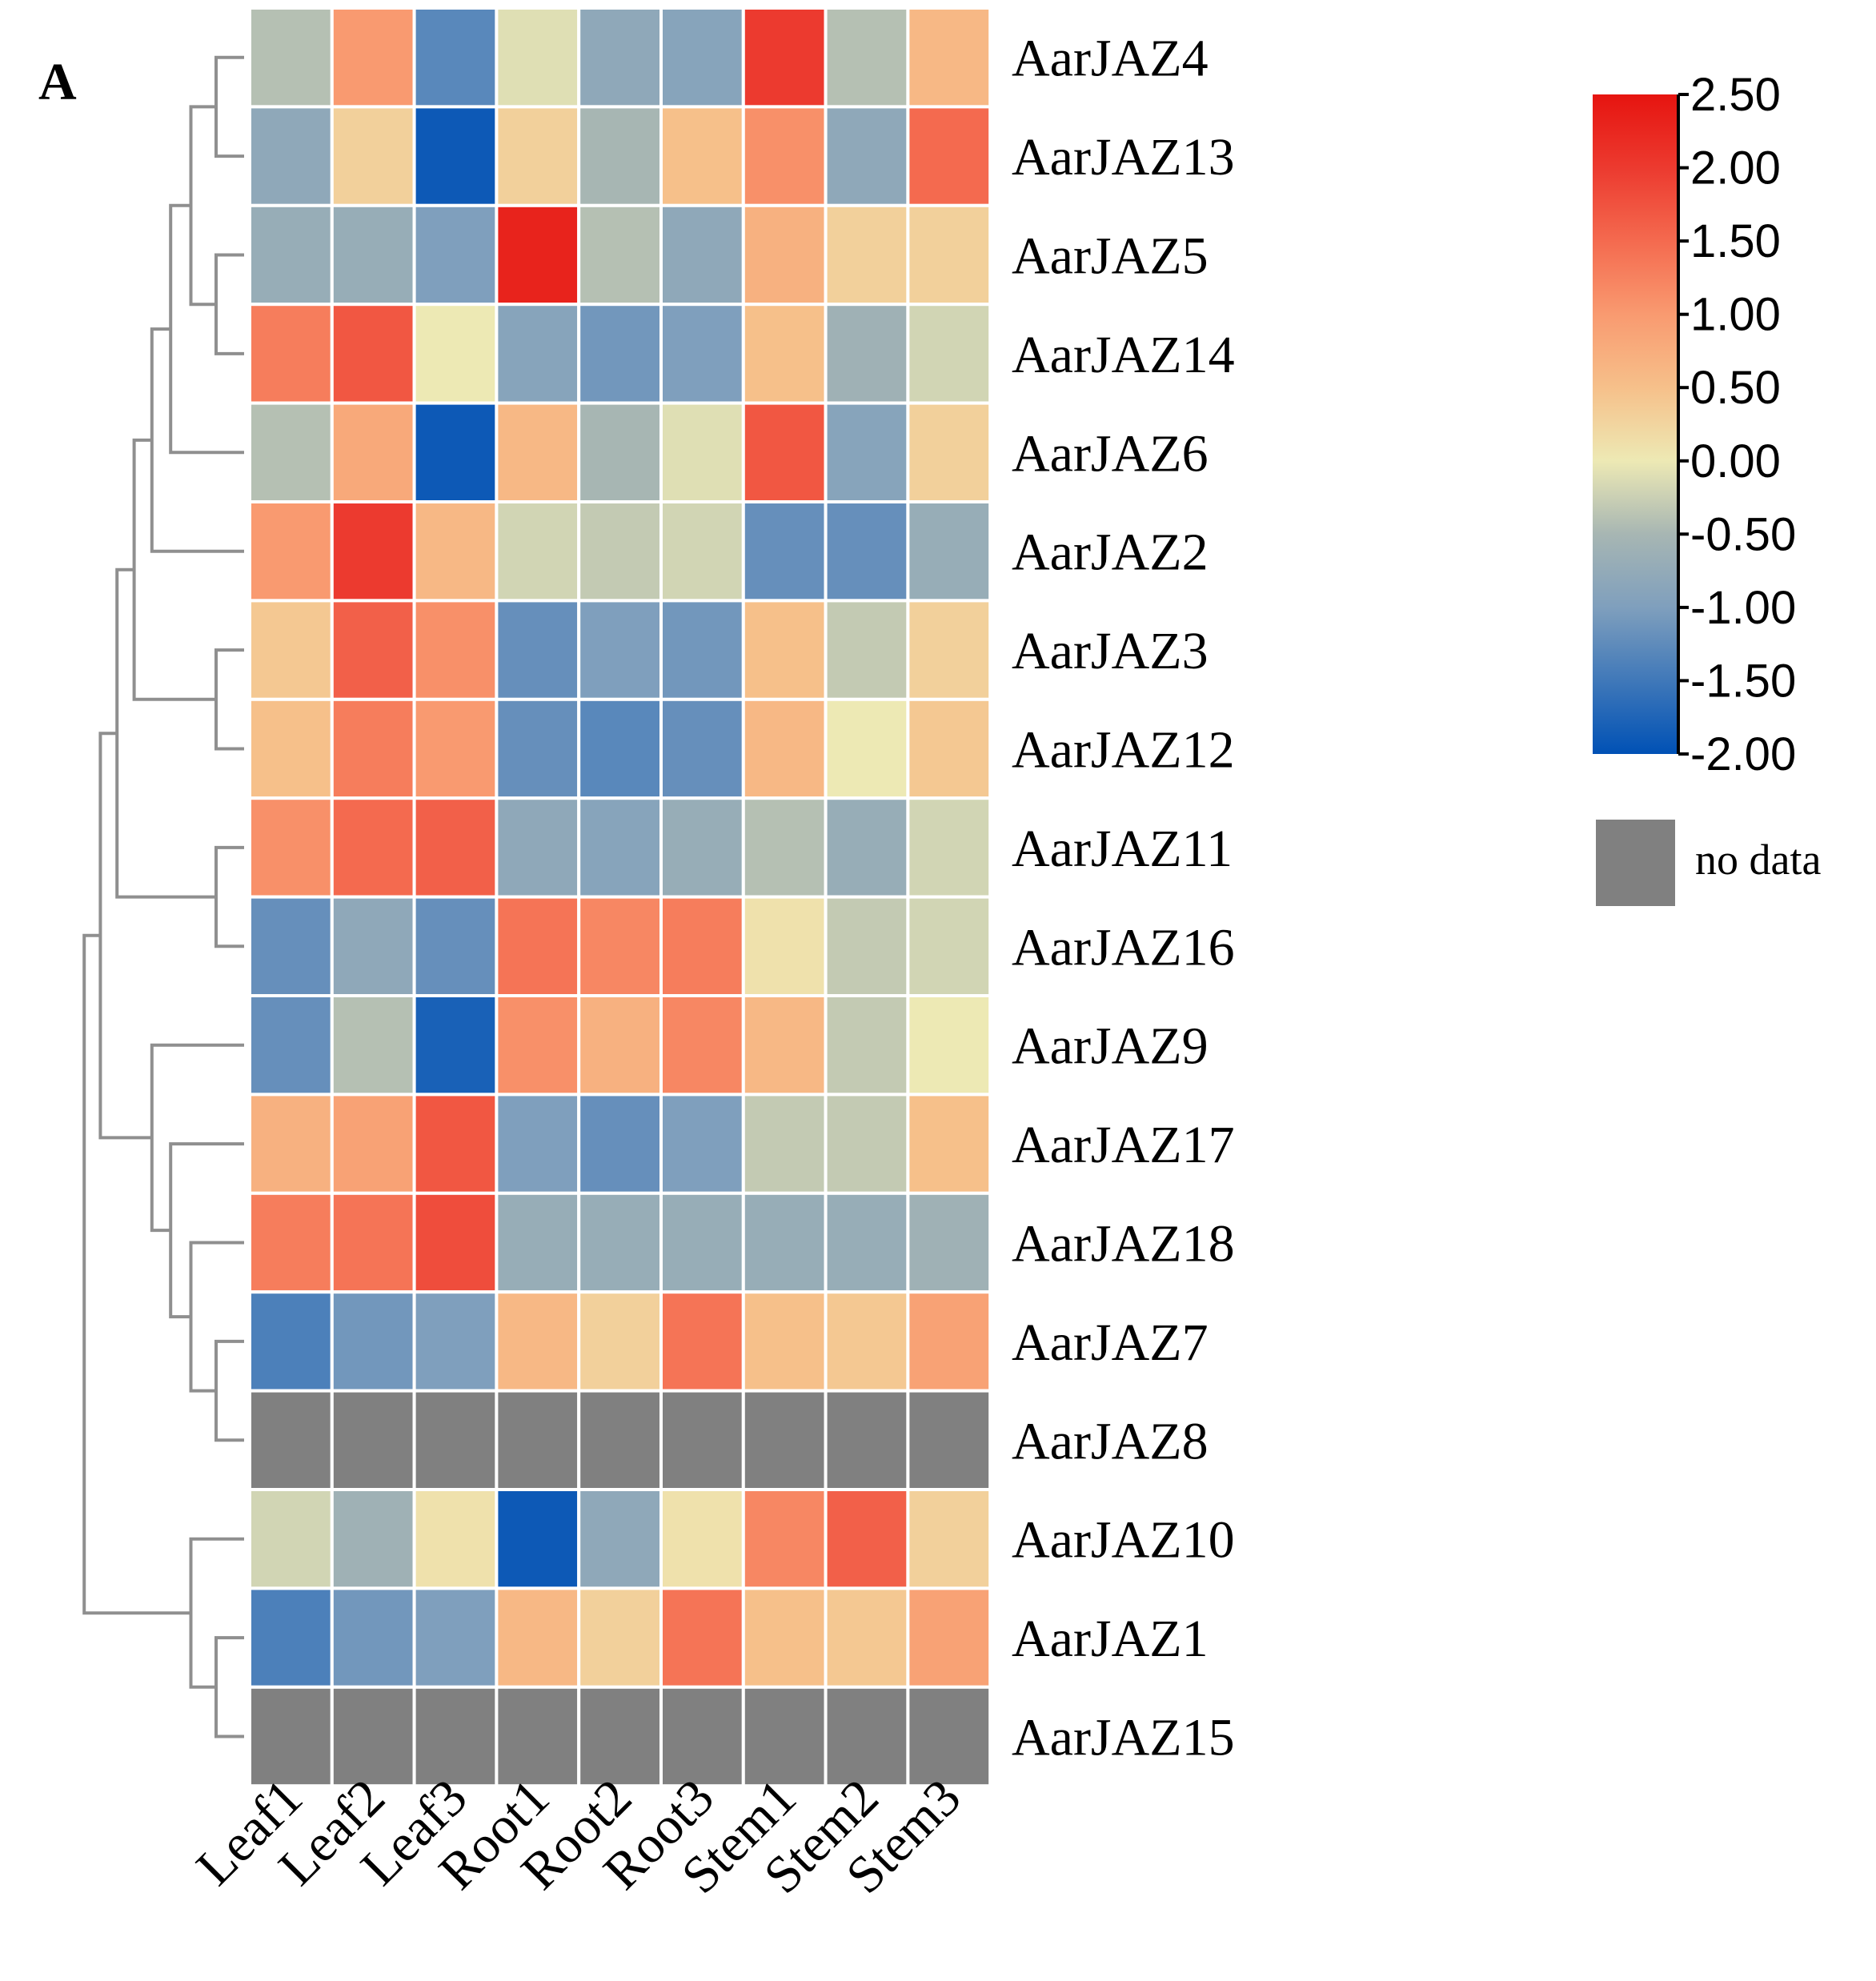  I want to click on color-legend-tick-label: 0.50, so click(1735, 388).